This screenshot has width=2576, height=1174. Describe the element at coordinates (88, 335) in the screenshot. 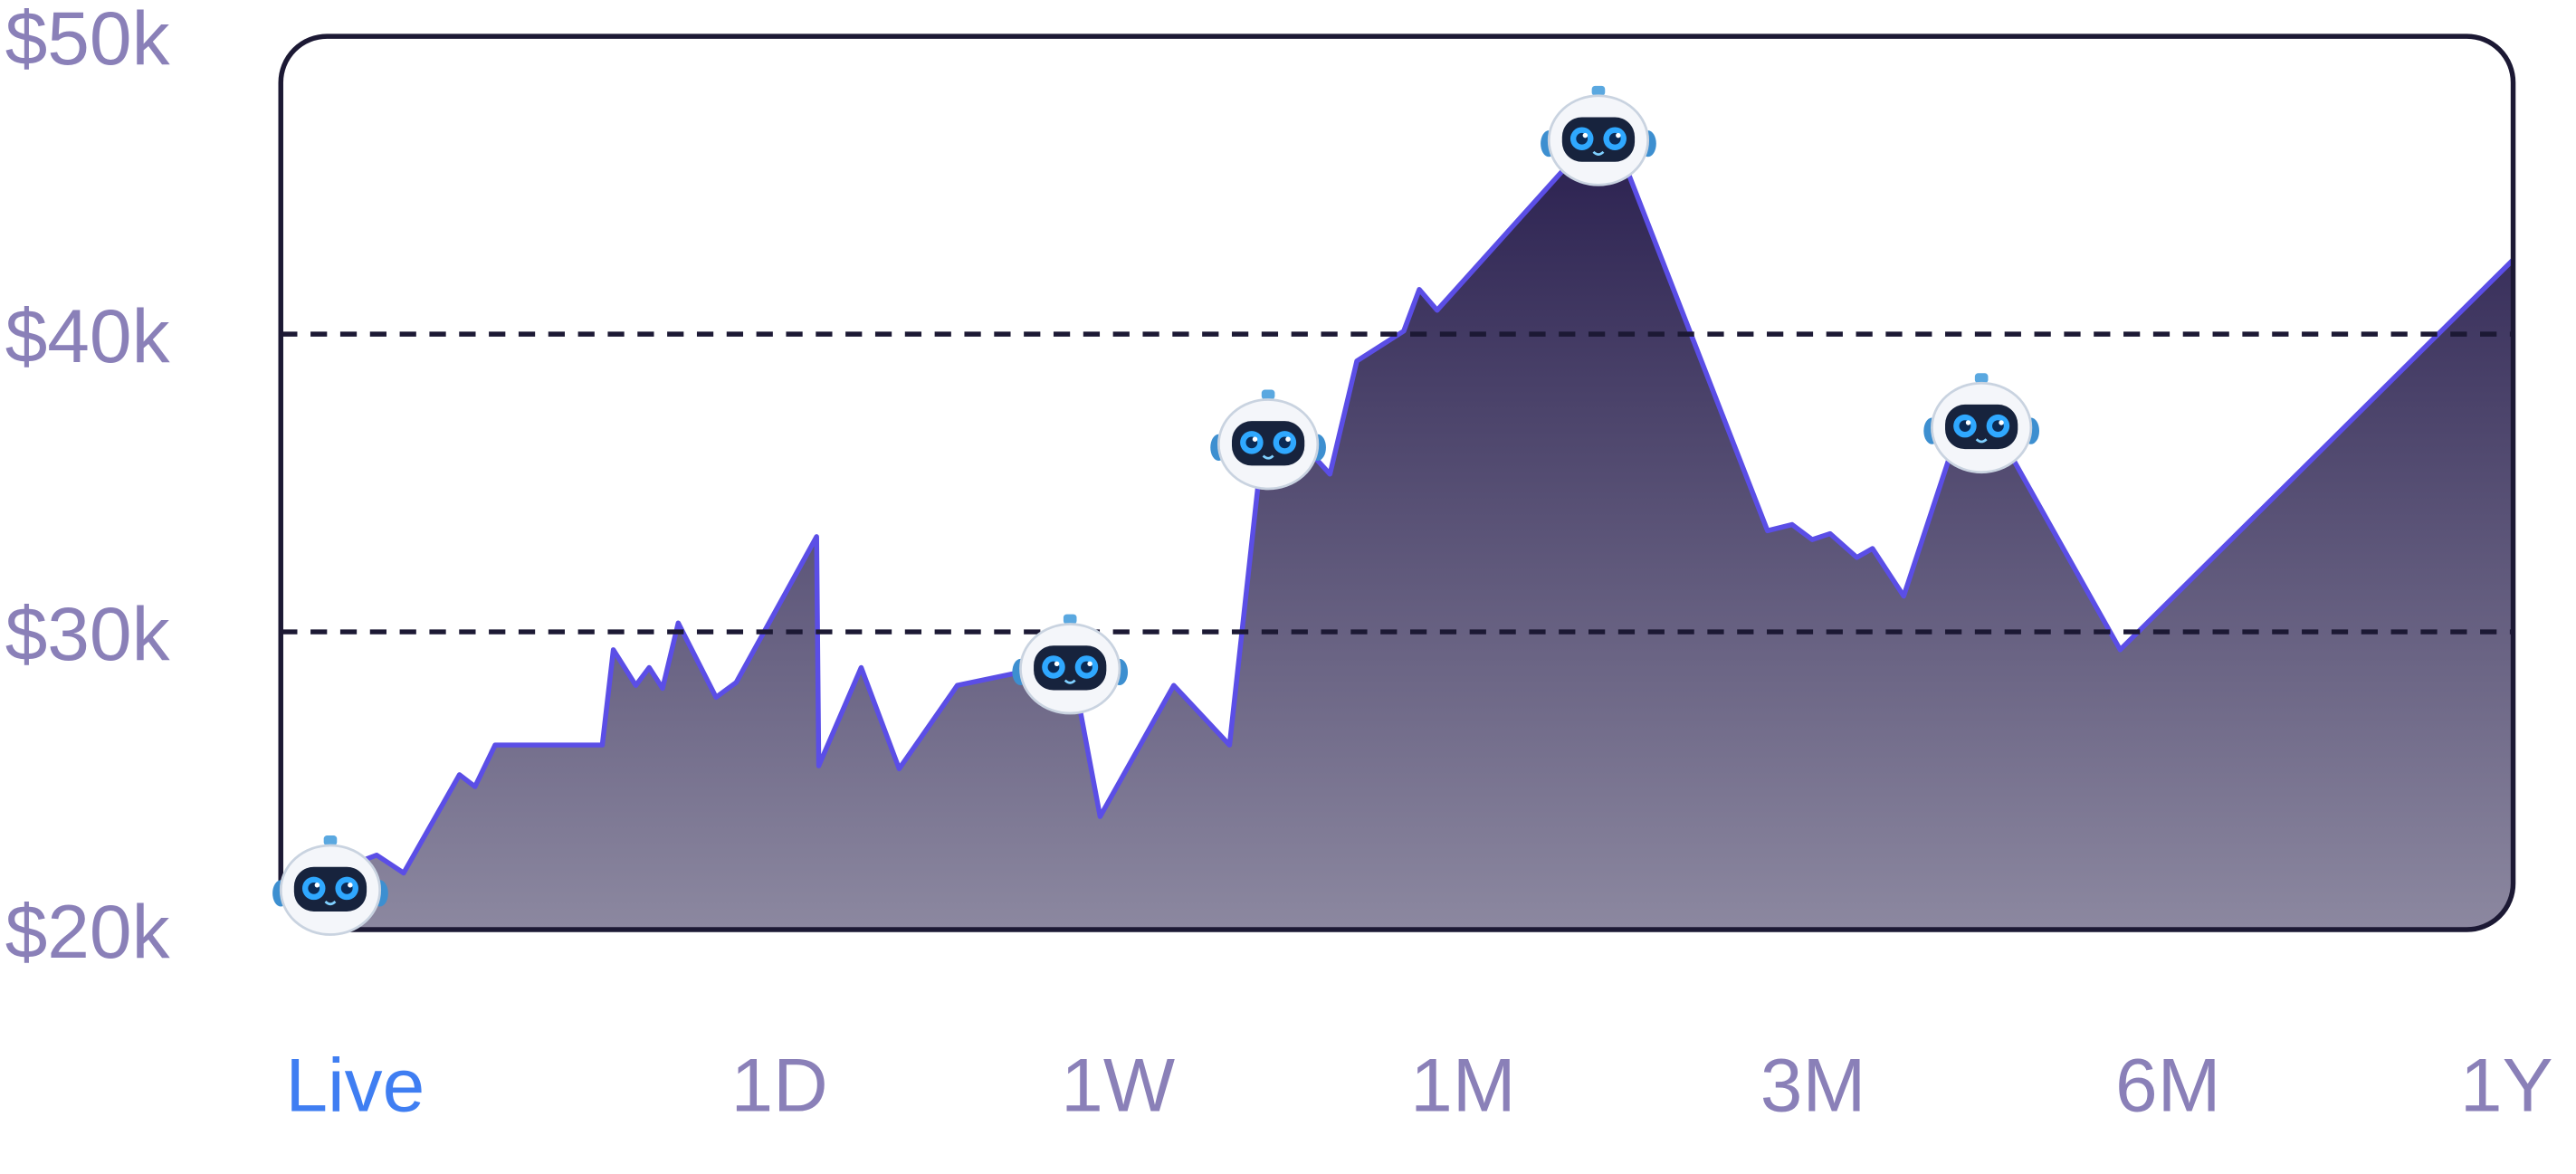

I see `y-tick-label: $40k` at that location.